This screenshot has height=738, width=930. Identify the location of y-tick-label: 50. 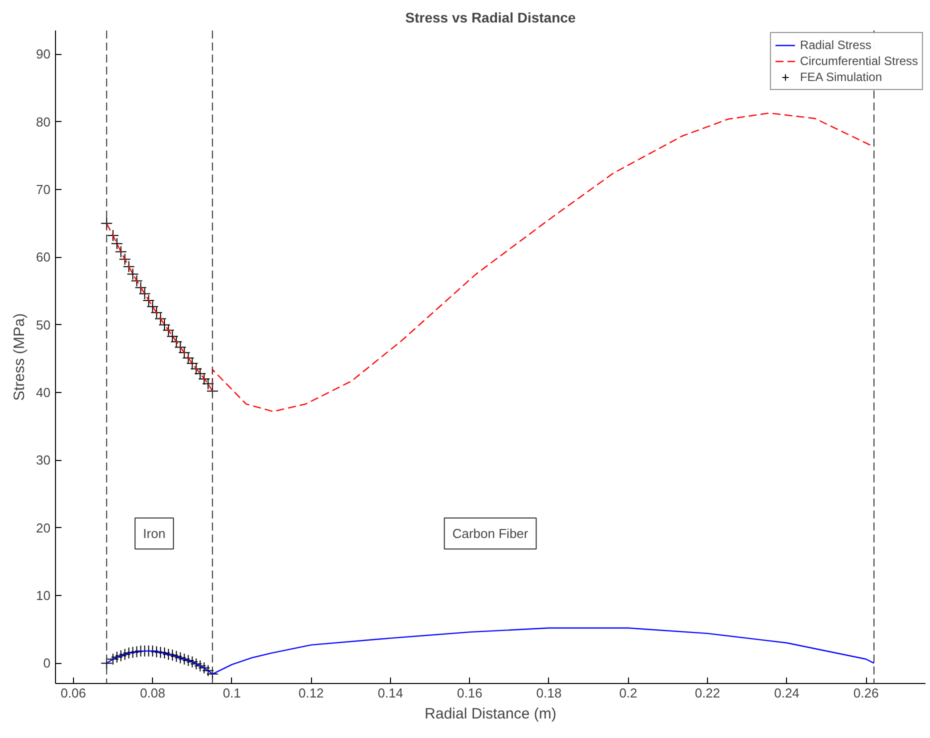
(43, 324).